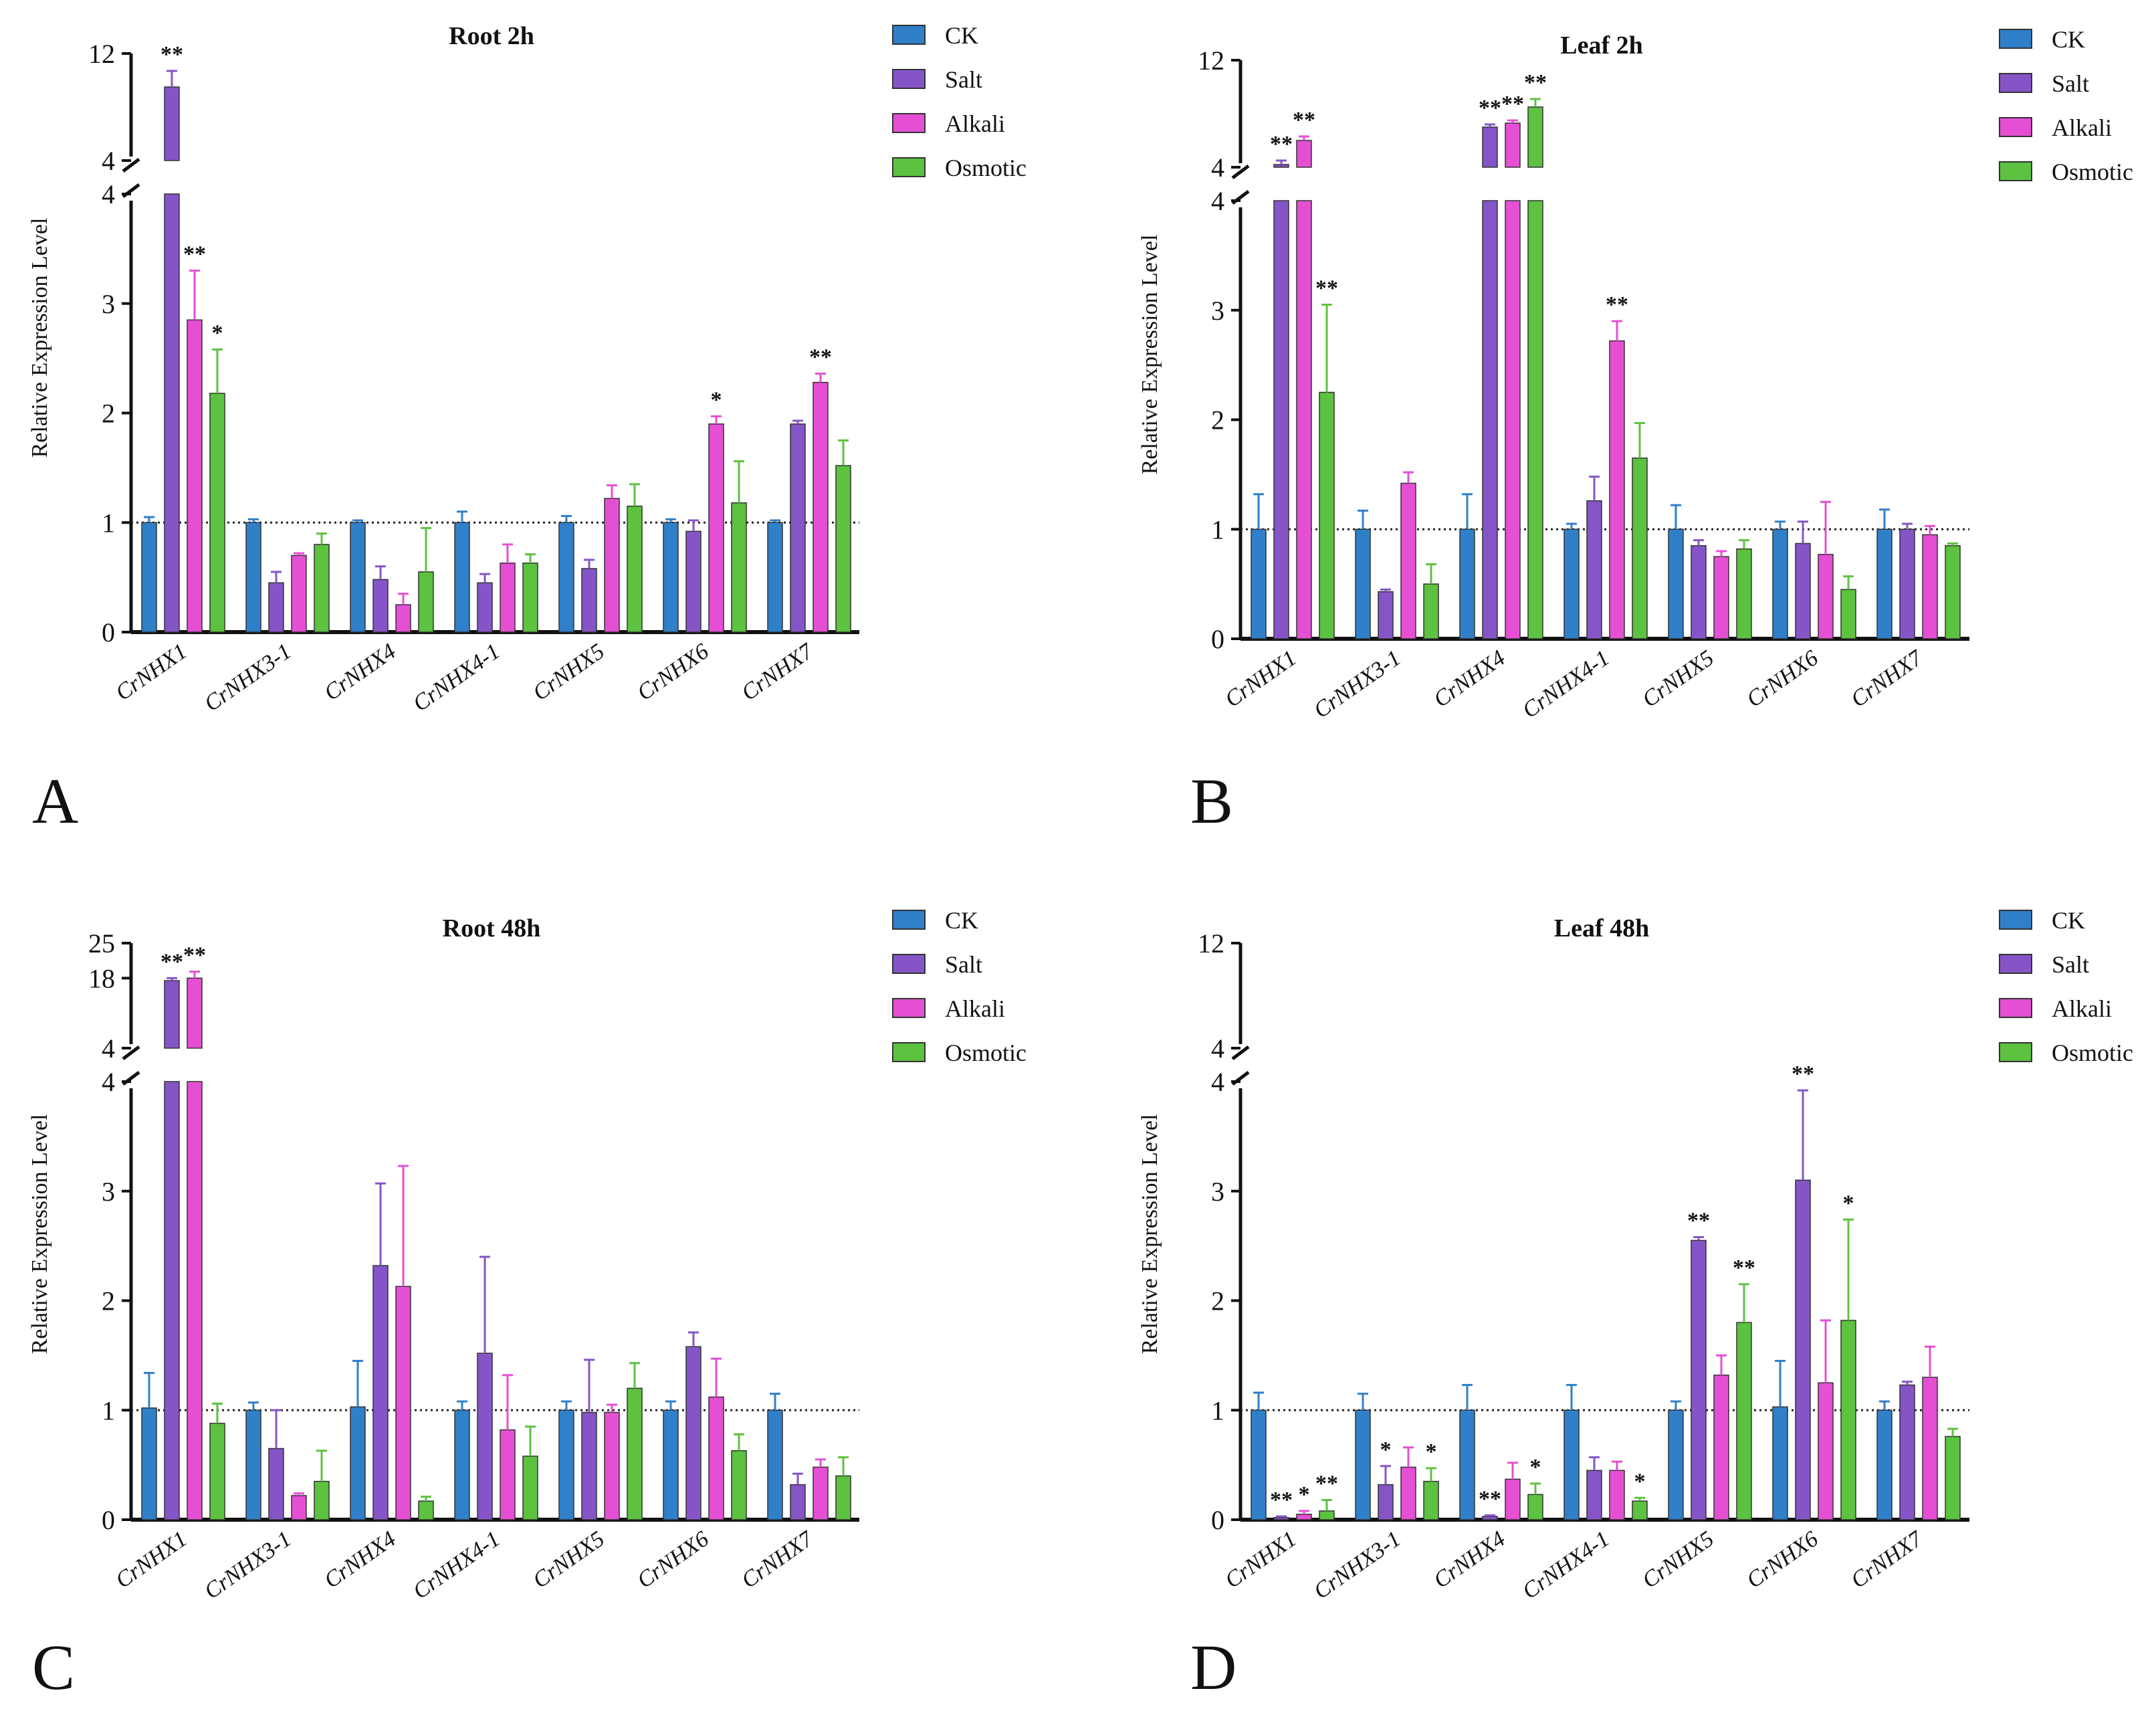 This screenshot has width=2156, height=1709. I want to click on y-tick-label: 12, so click(1211, 943).